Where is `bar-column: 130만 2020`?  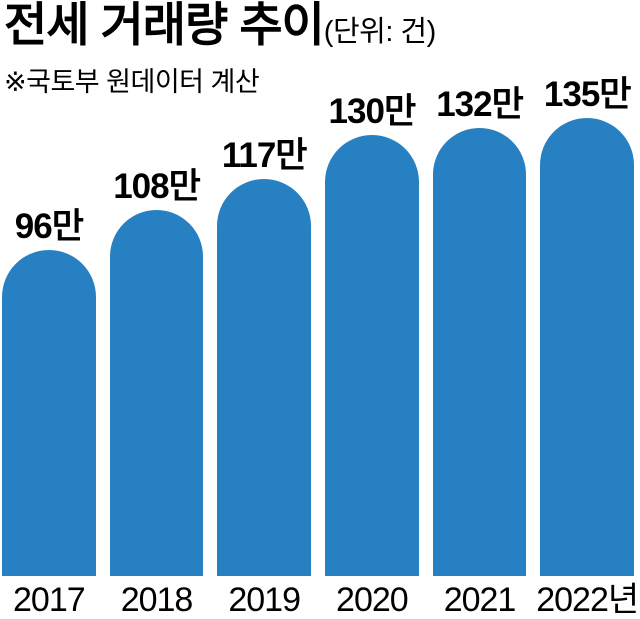 bar-column: 130만 2020 is located at coordinates (372, 355).